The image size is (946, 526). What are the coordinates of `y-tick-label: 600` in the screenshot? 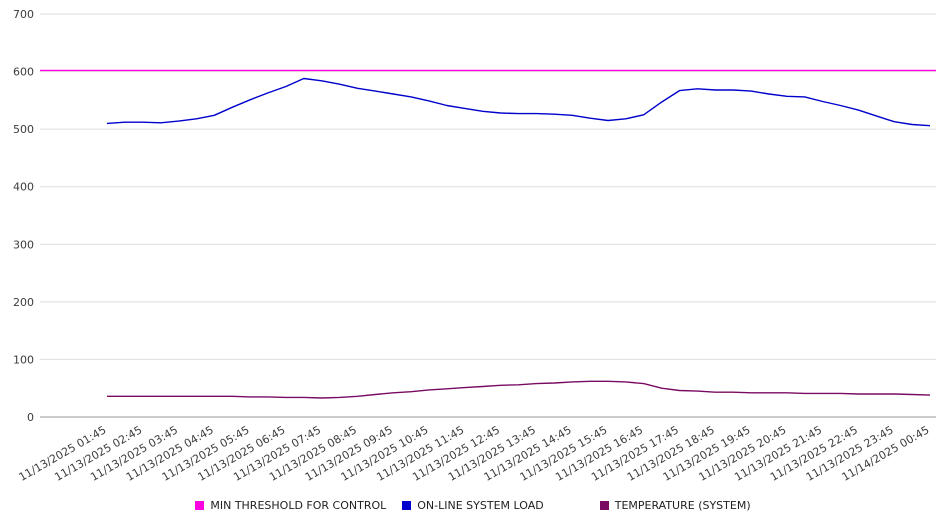 It's located at (23, 72).